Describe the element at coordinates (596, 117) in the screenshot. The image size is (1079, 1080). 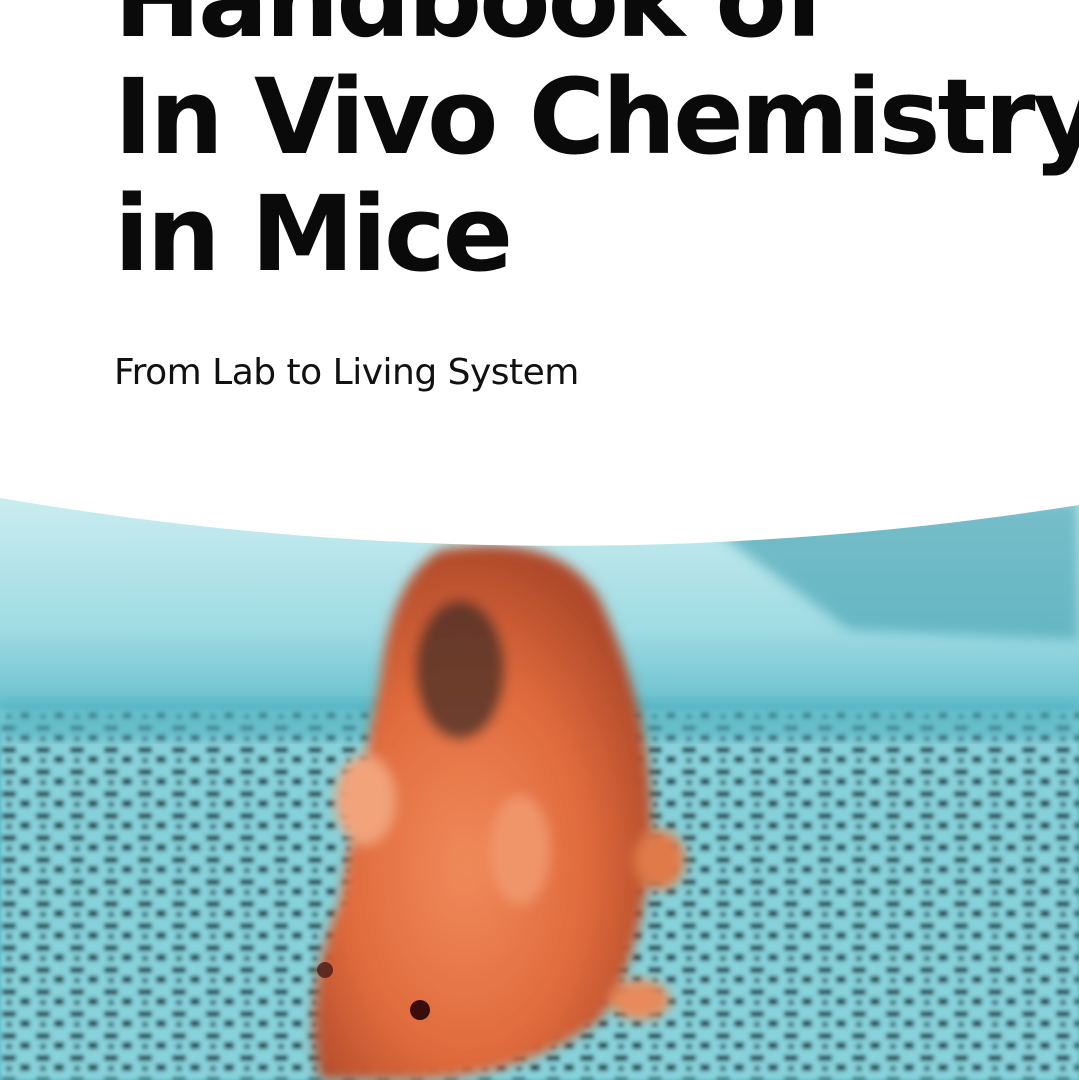
I see `title-line-2: In Vivo Chemistry` at that location.